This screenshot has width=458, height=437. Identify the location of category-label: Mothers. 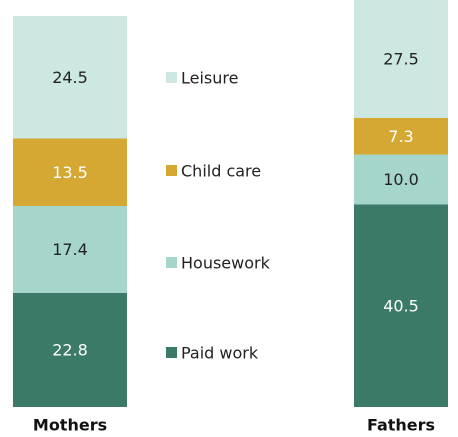
(70, 425).